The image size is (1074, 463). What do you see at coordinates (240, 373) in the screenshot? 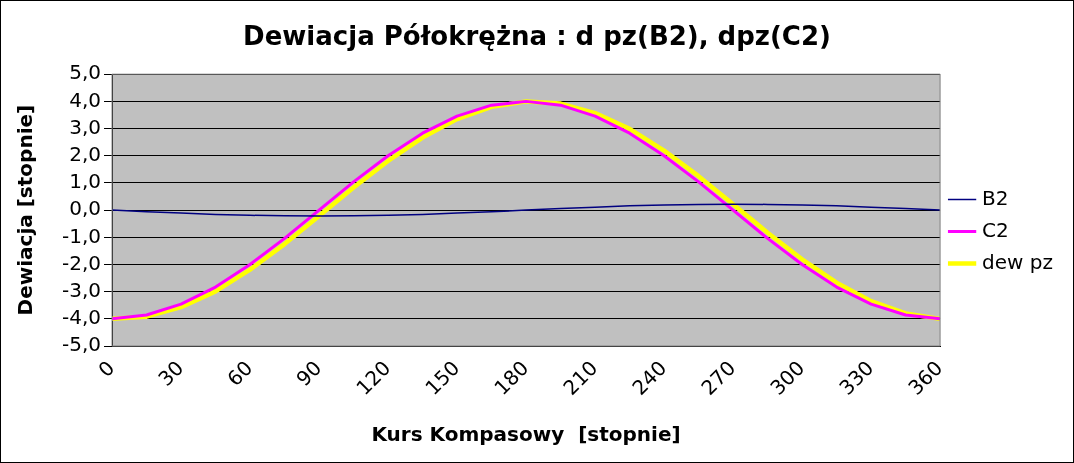
I see `x-tick-label: 60` at bounding box center [240, 373].